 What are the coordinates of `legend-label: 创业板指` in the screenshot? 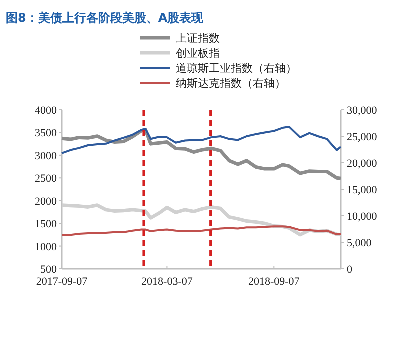 It's located at (198, 53).